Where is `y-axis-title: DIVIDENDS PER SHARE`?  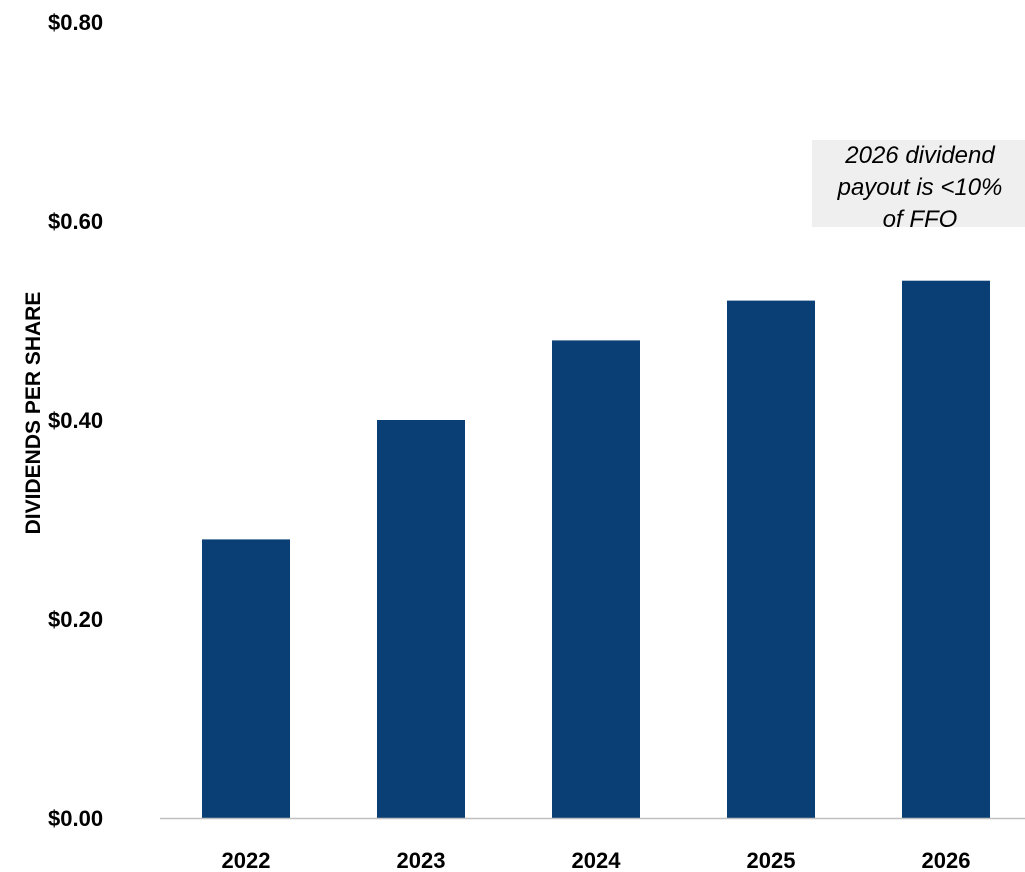 y-axis-title: DIVIDENDS PER SHARE is located at coordinates (33, 413).